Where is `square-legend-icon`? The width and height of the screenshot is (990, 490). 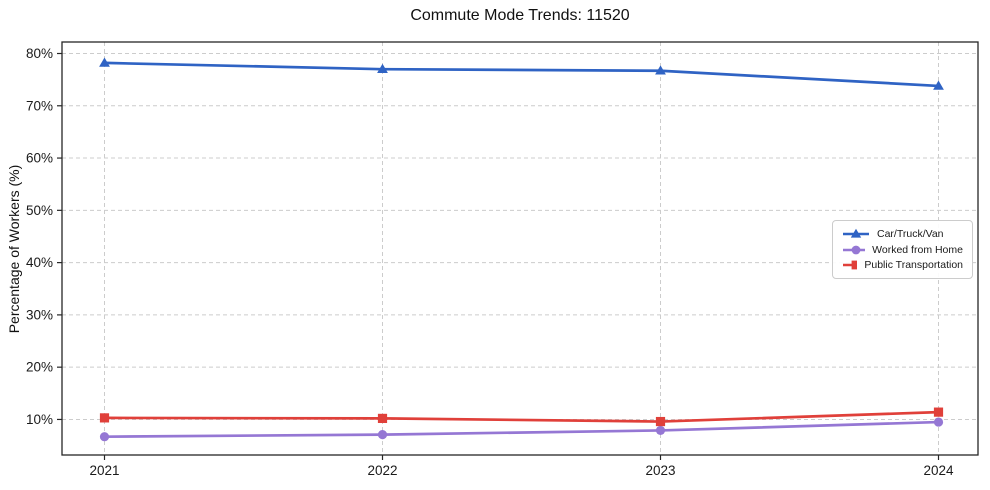
square-legend-icon is located at coordinates (850, 265).